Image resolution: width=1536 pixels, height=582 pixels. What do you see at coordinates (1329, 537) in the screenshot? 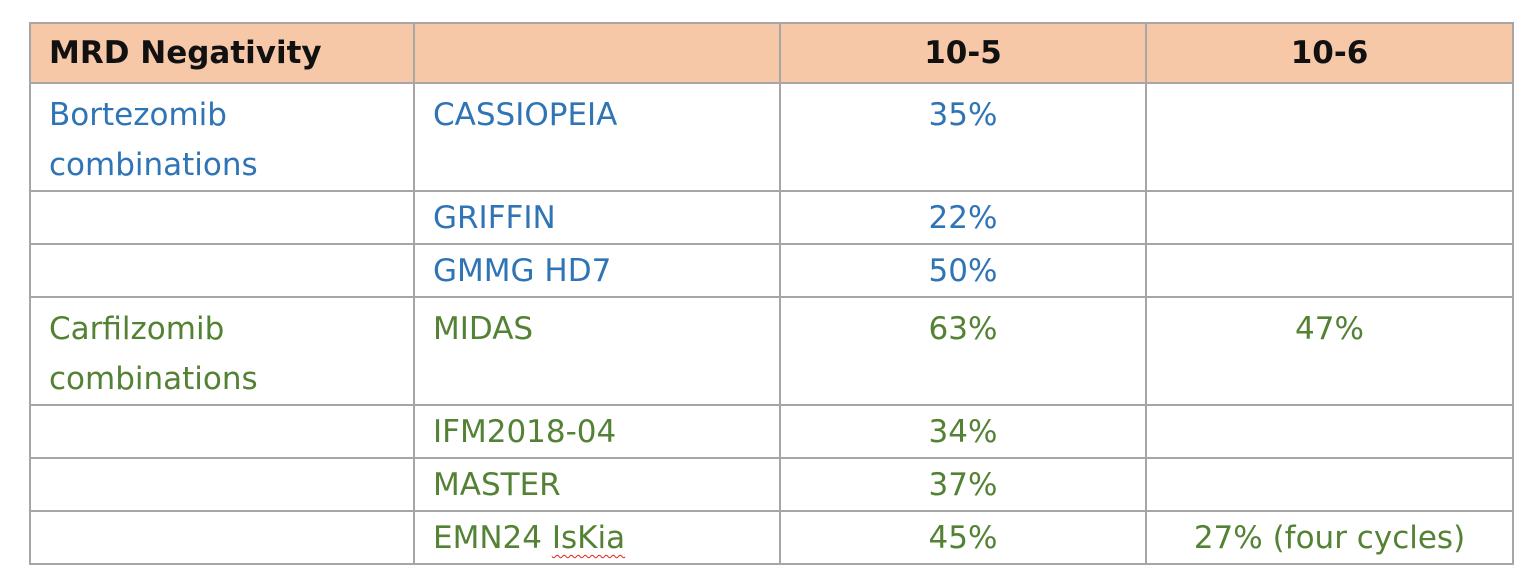
I see `mrd-10-6-cell: 27% (four cycles)` at bounding box center [1329, 537].